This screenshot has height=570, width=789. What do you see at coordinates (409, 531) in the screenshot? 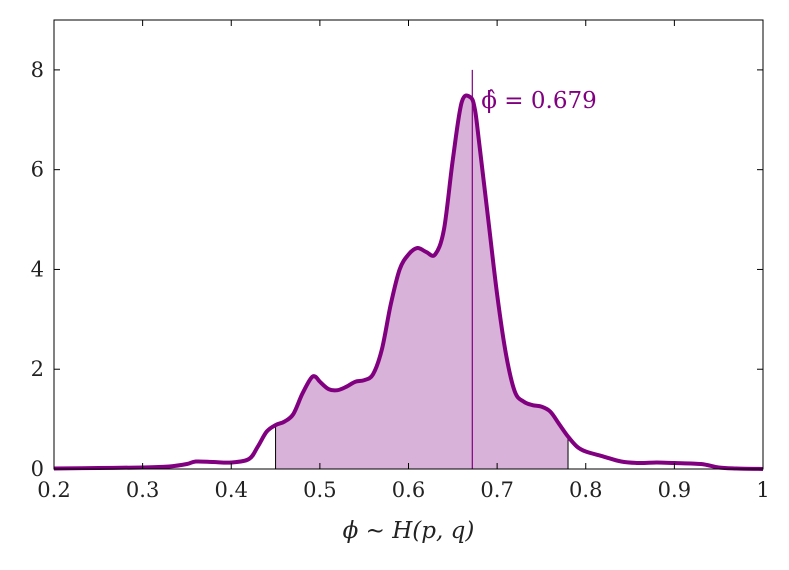
I see `x-axis-label: ϕ ∼ H(p, q)` at bounding box center [409, 531].